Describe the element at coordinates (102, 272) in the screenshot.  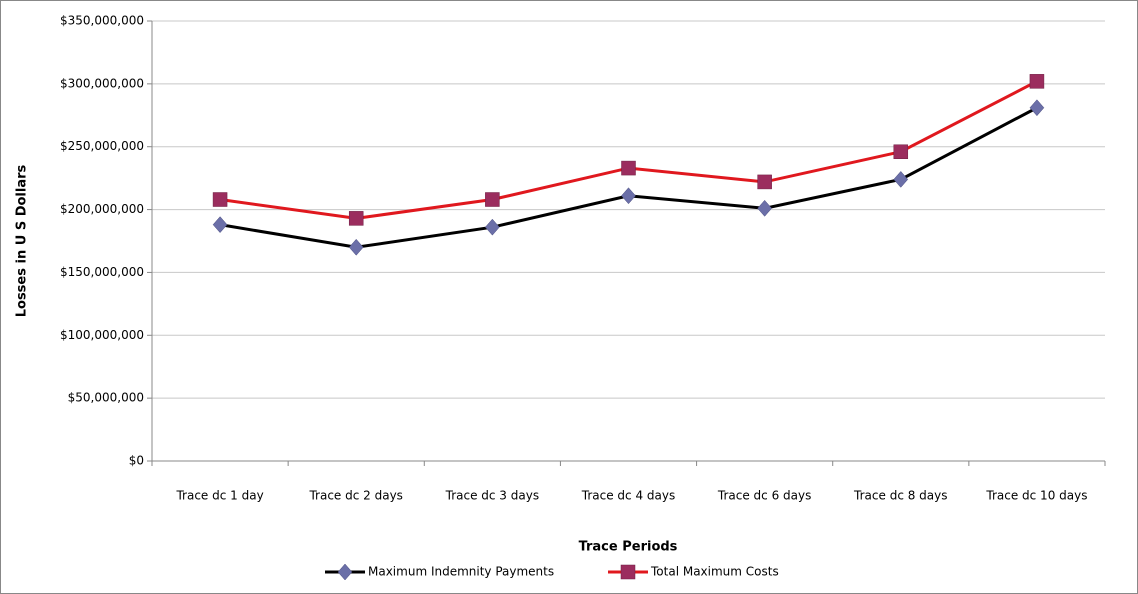
I see `y-tick-label: $150,000,000` at that location.